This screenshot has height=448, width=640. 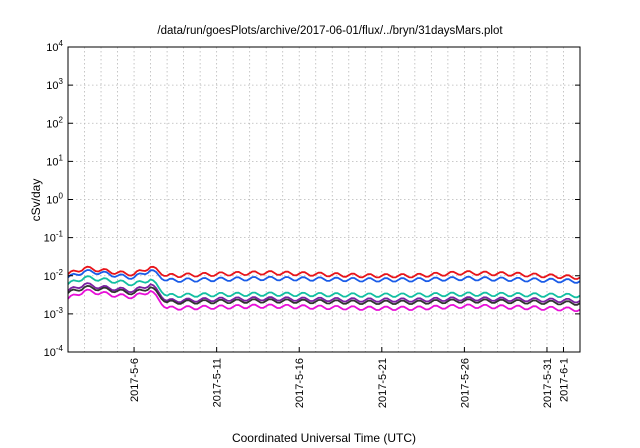 I want to click on y-tick-label: 10⁴, so click(x=54, y=46).